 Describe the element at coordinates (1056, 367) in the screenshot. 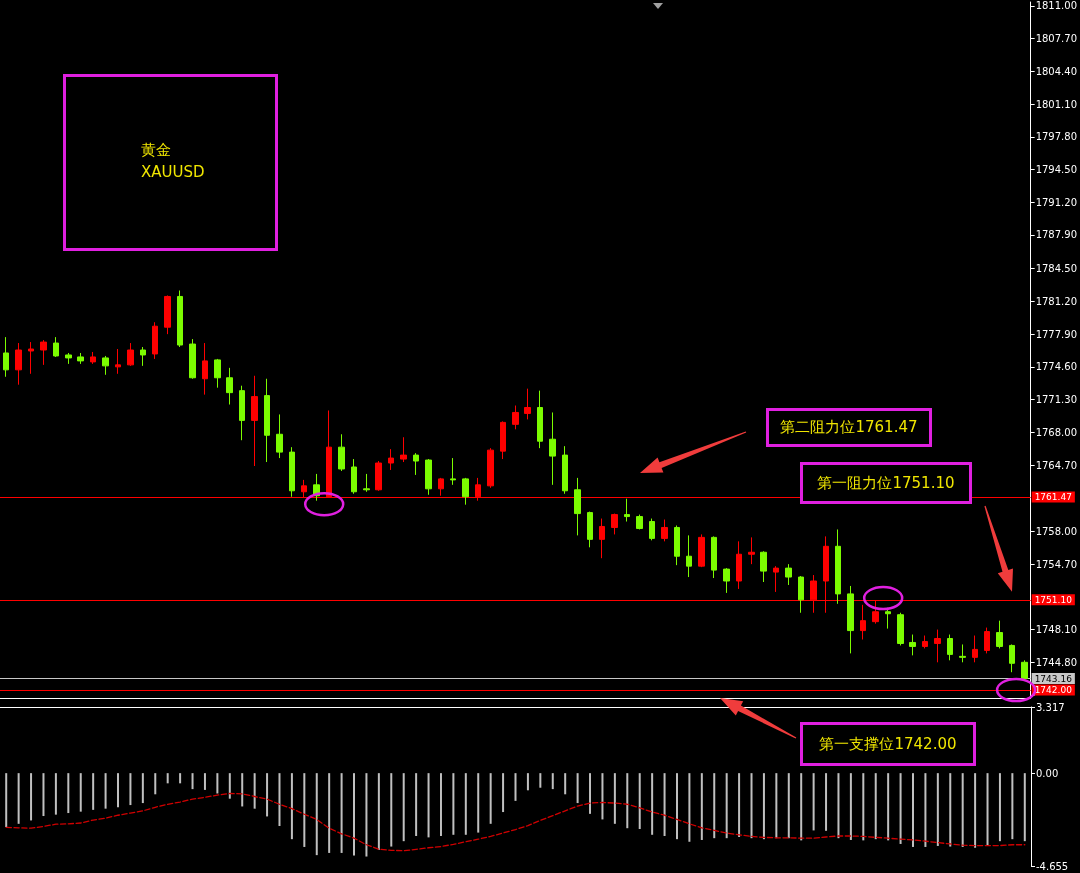

I see `y-tick-label: 1774.60` at that location.